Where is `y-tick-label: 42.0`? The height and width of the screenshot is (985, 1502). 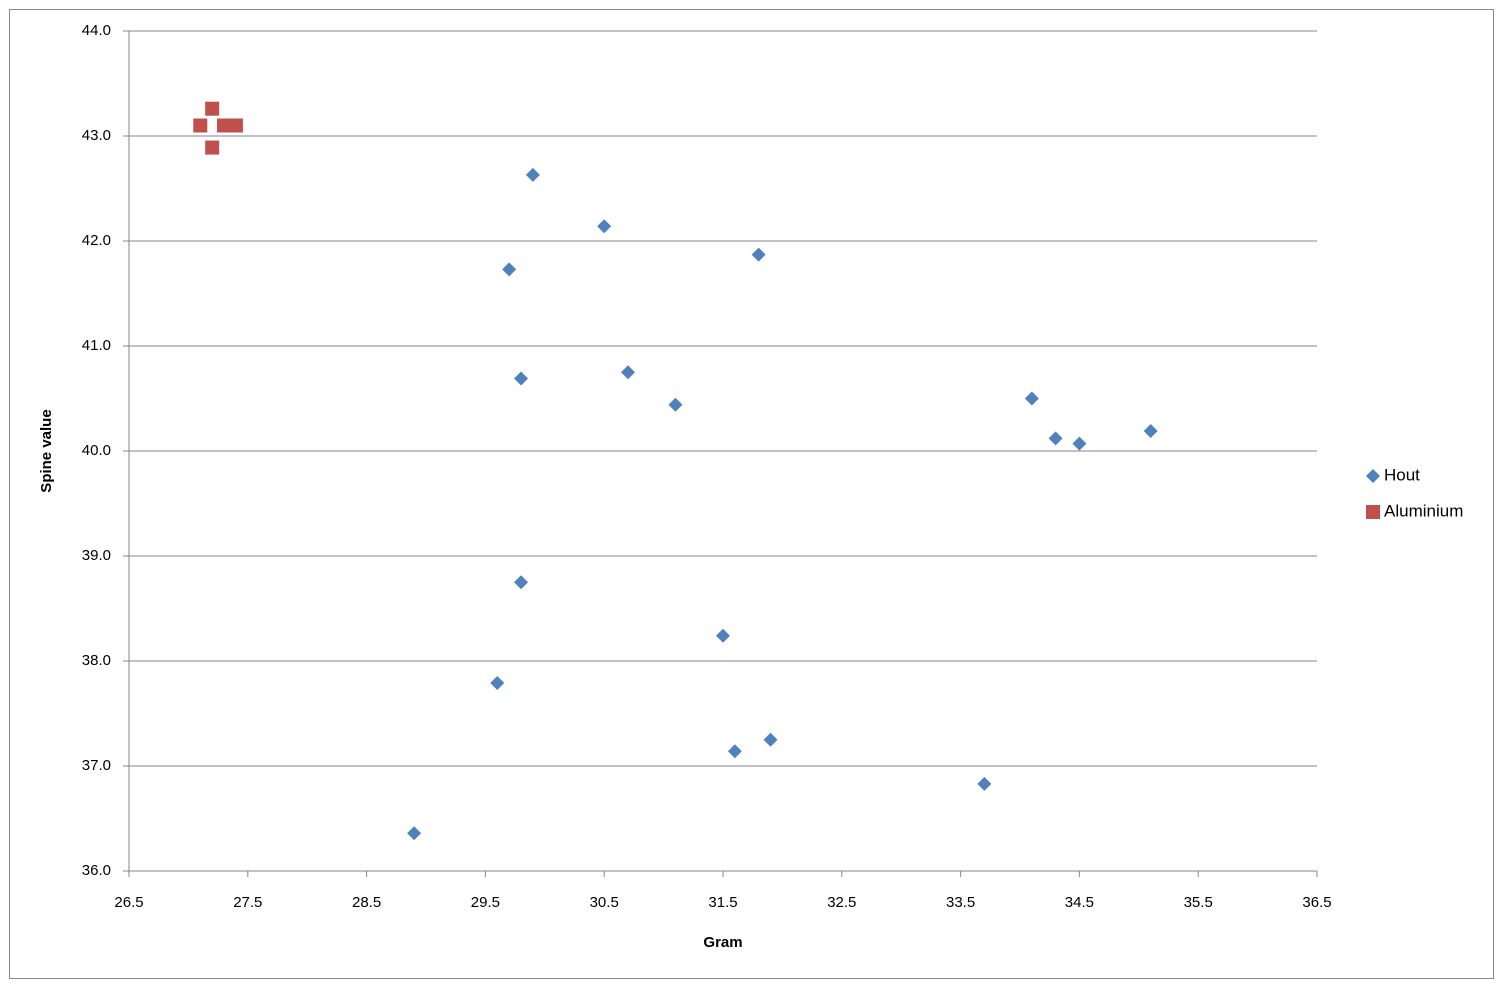
y-tick-label: 42.0 is located at coordinates (96, 240).